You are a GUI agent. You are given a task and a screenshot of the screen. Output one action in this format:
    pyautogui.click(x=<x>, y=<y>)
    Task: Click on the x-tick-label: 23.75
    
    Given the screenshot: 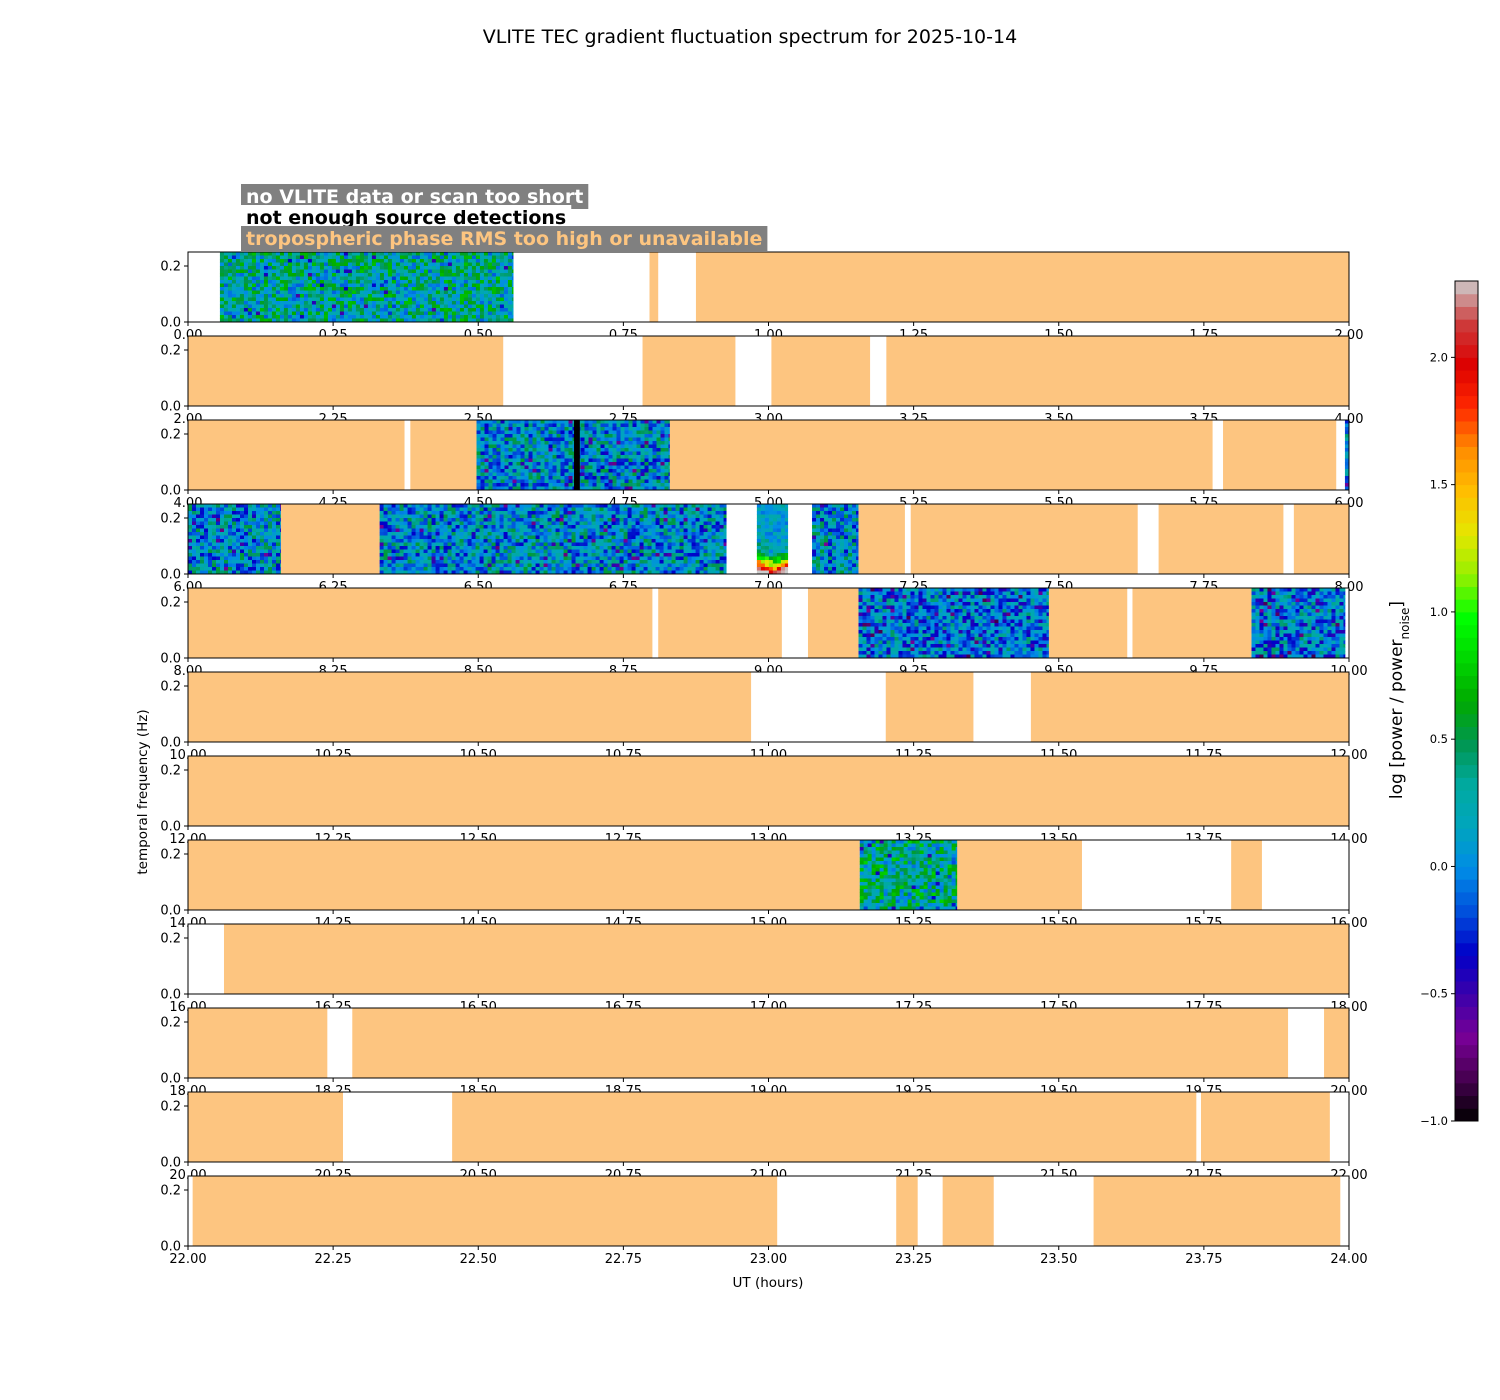 What is the action you would take?
    pyautogui.click(x=1203, y=1259)
    